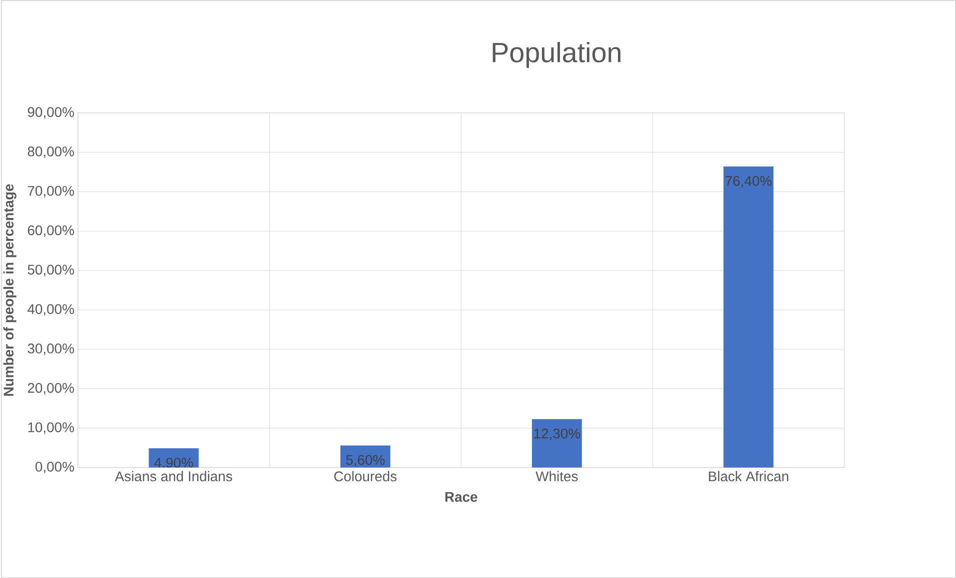 The width and height of the screenshot is (956, 578). I want to click on x-tick-label: Asians and Indians, so click(173, 476).